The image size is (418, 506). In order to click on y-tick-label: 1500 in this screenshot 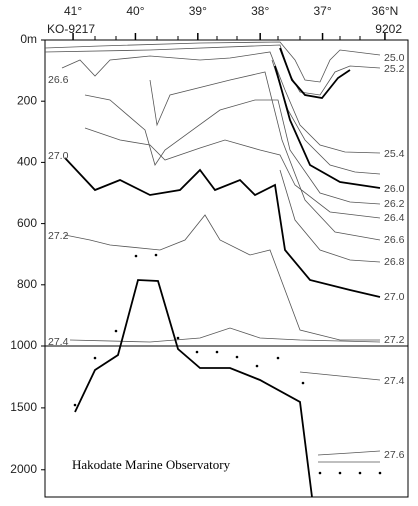, I will do `click(23, 407)`.